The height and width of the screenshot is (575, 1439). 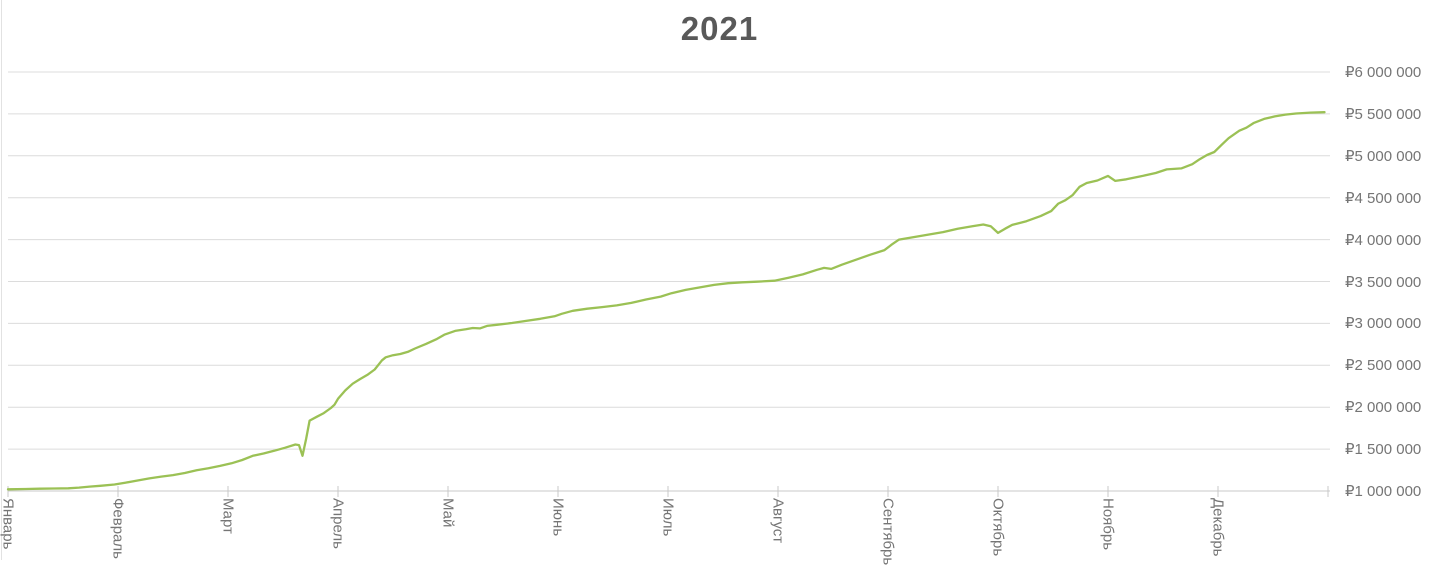 I want to click on y-axis-label: ₽3 500 000, so click(x=1383, y=282).